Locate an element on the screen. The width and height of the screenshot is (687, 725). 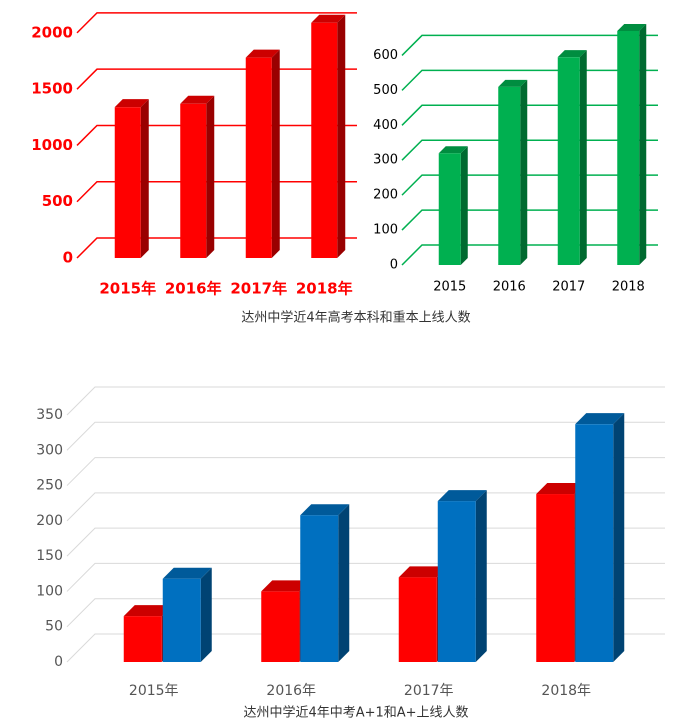
y-tick-label: 400 is located at coordinates (385, 125).